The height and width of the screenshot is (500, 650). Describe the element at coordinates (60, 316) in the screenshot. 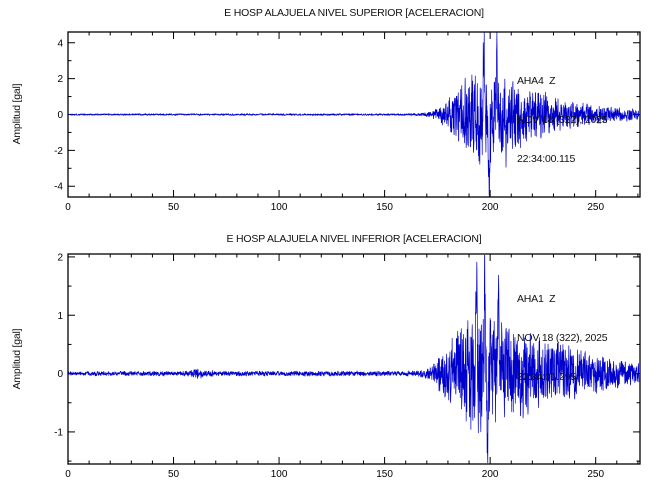

I see `tick-label: 1` at that location.